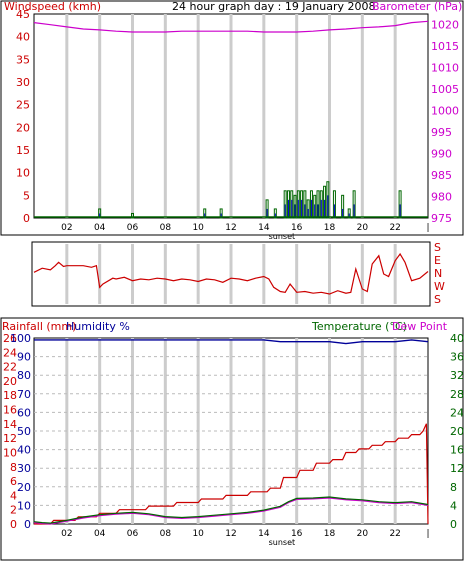  What do you see at coordinates (453, 524) in the screenshot?
I see `temp-tick-label: 0` at bounding box center [453, 524].